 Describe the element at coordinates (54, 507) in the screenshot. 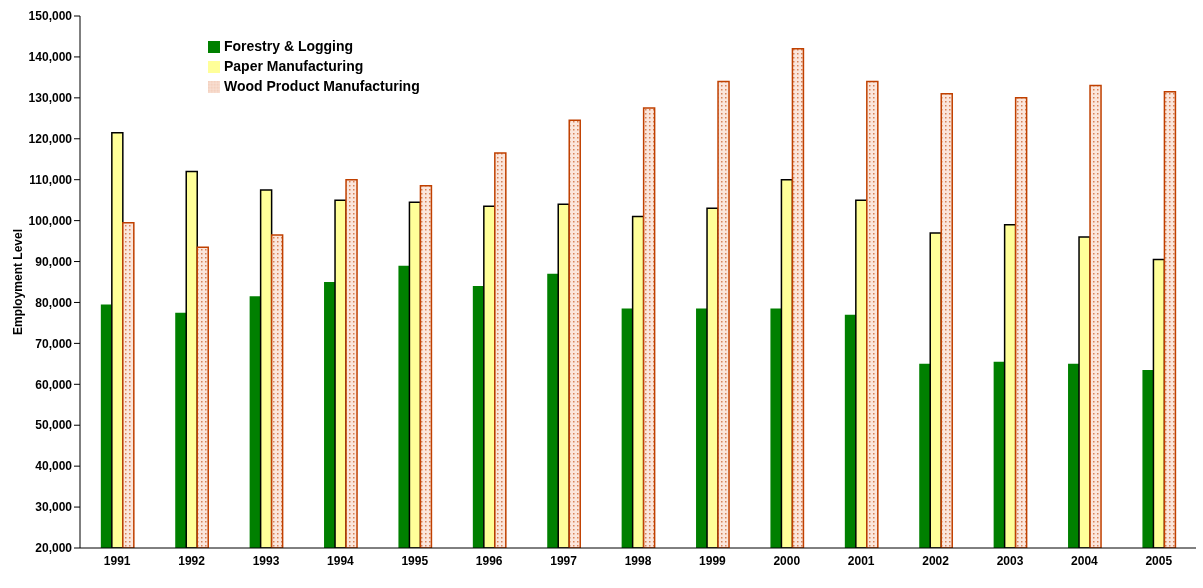

I see `y-tick-label: 30,000` at that location.